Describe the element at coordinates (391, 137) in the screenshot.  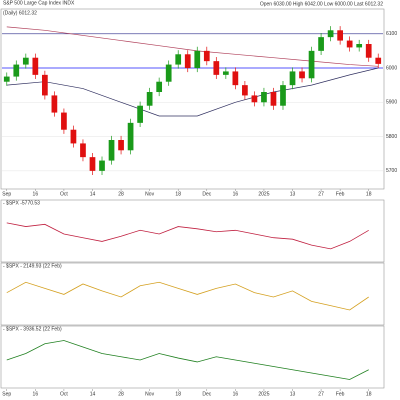
I see `y-tick-label: 5800` at that location.